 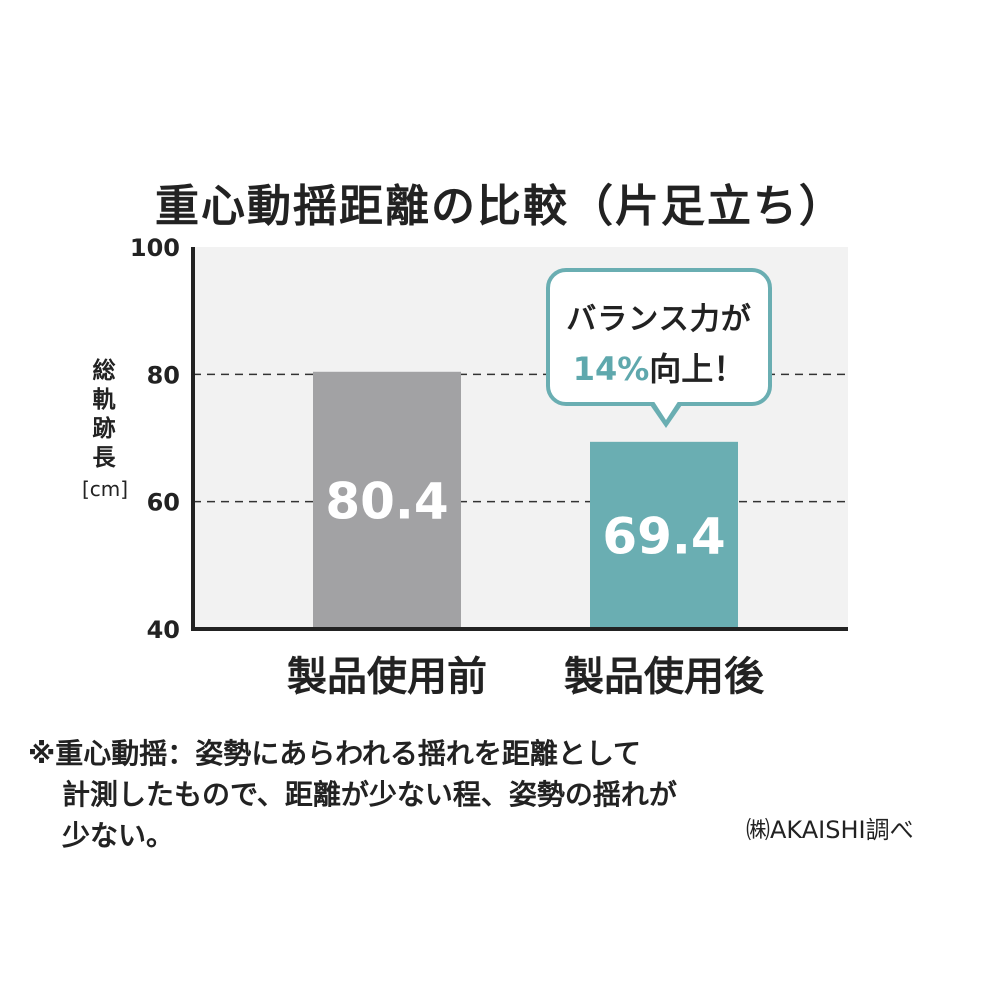 What do you see at coordinates (526, 677) in the screenshot?
I see `category-layer: 製品使用前 製品使用後` at bounding box center [526, 677].